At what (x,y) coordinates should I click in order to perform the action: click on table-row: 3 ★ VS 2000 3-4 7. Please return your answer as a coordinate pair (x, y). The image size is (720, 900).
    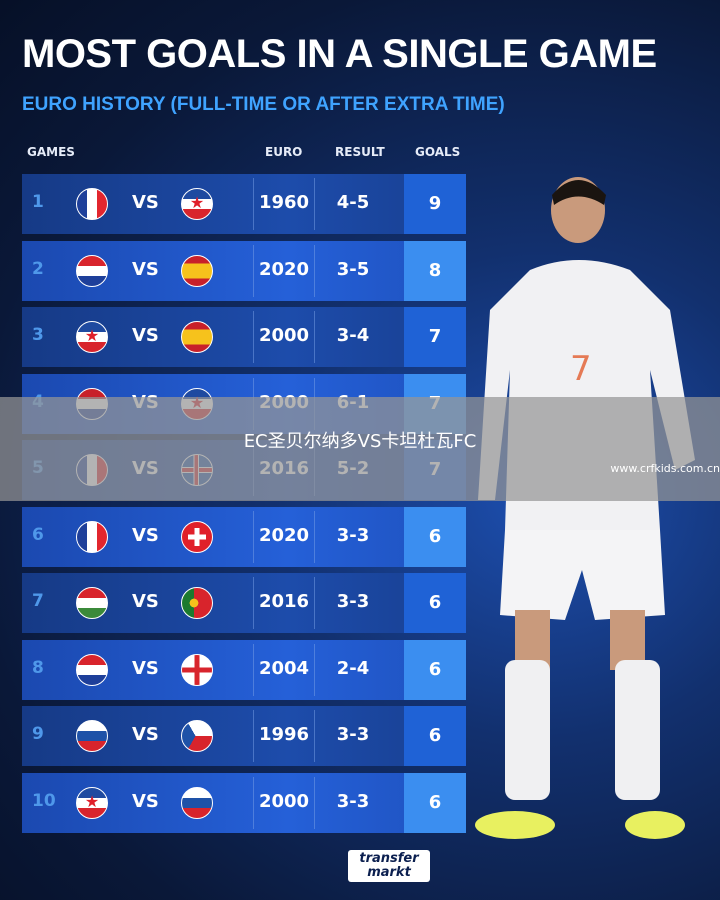
    Looking at the image, I should click on (244, 337).